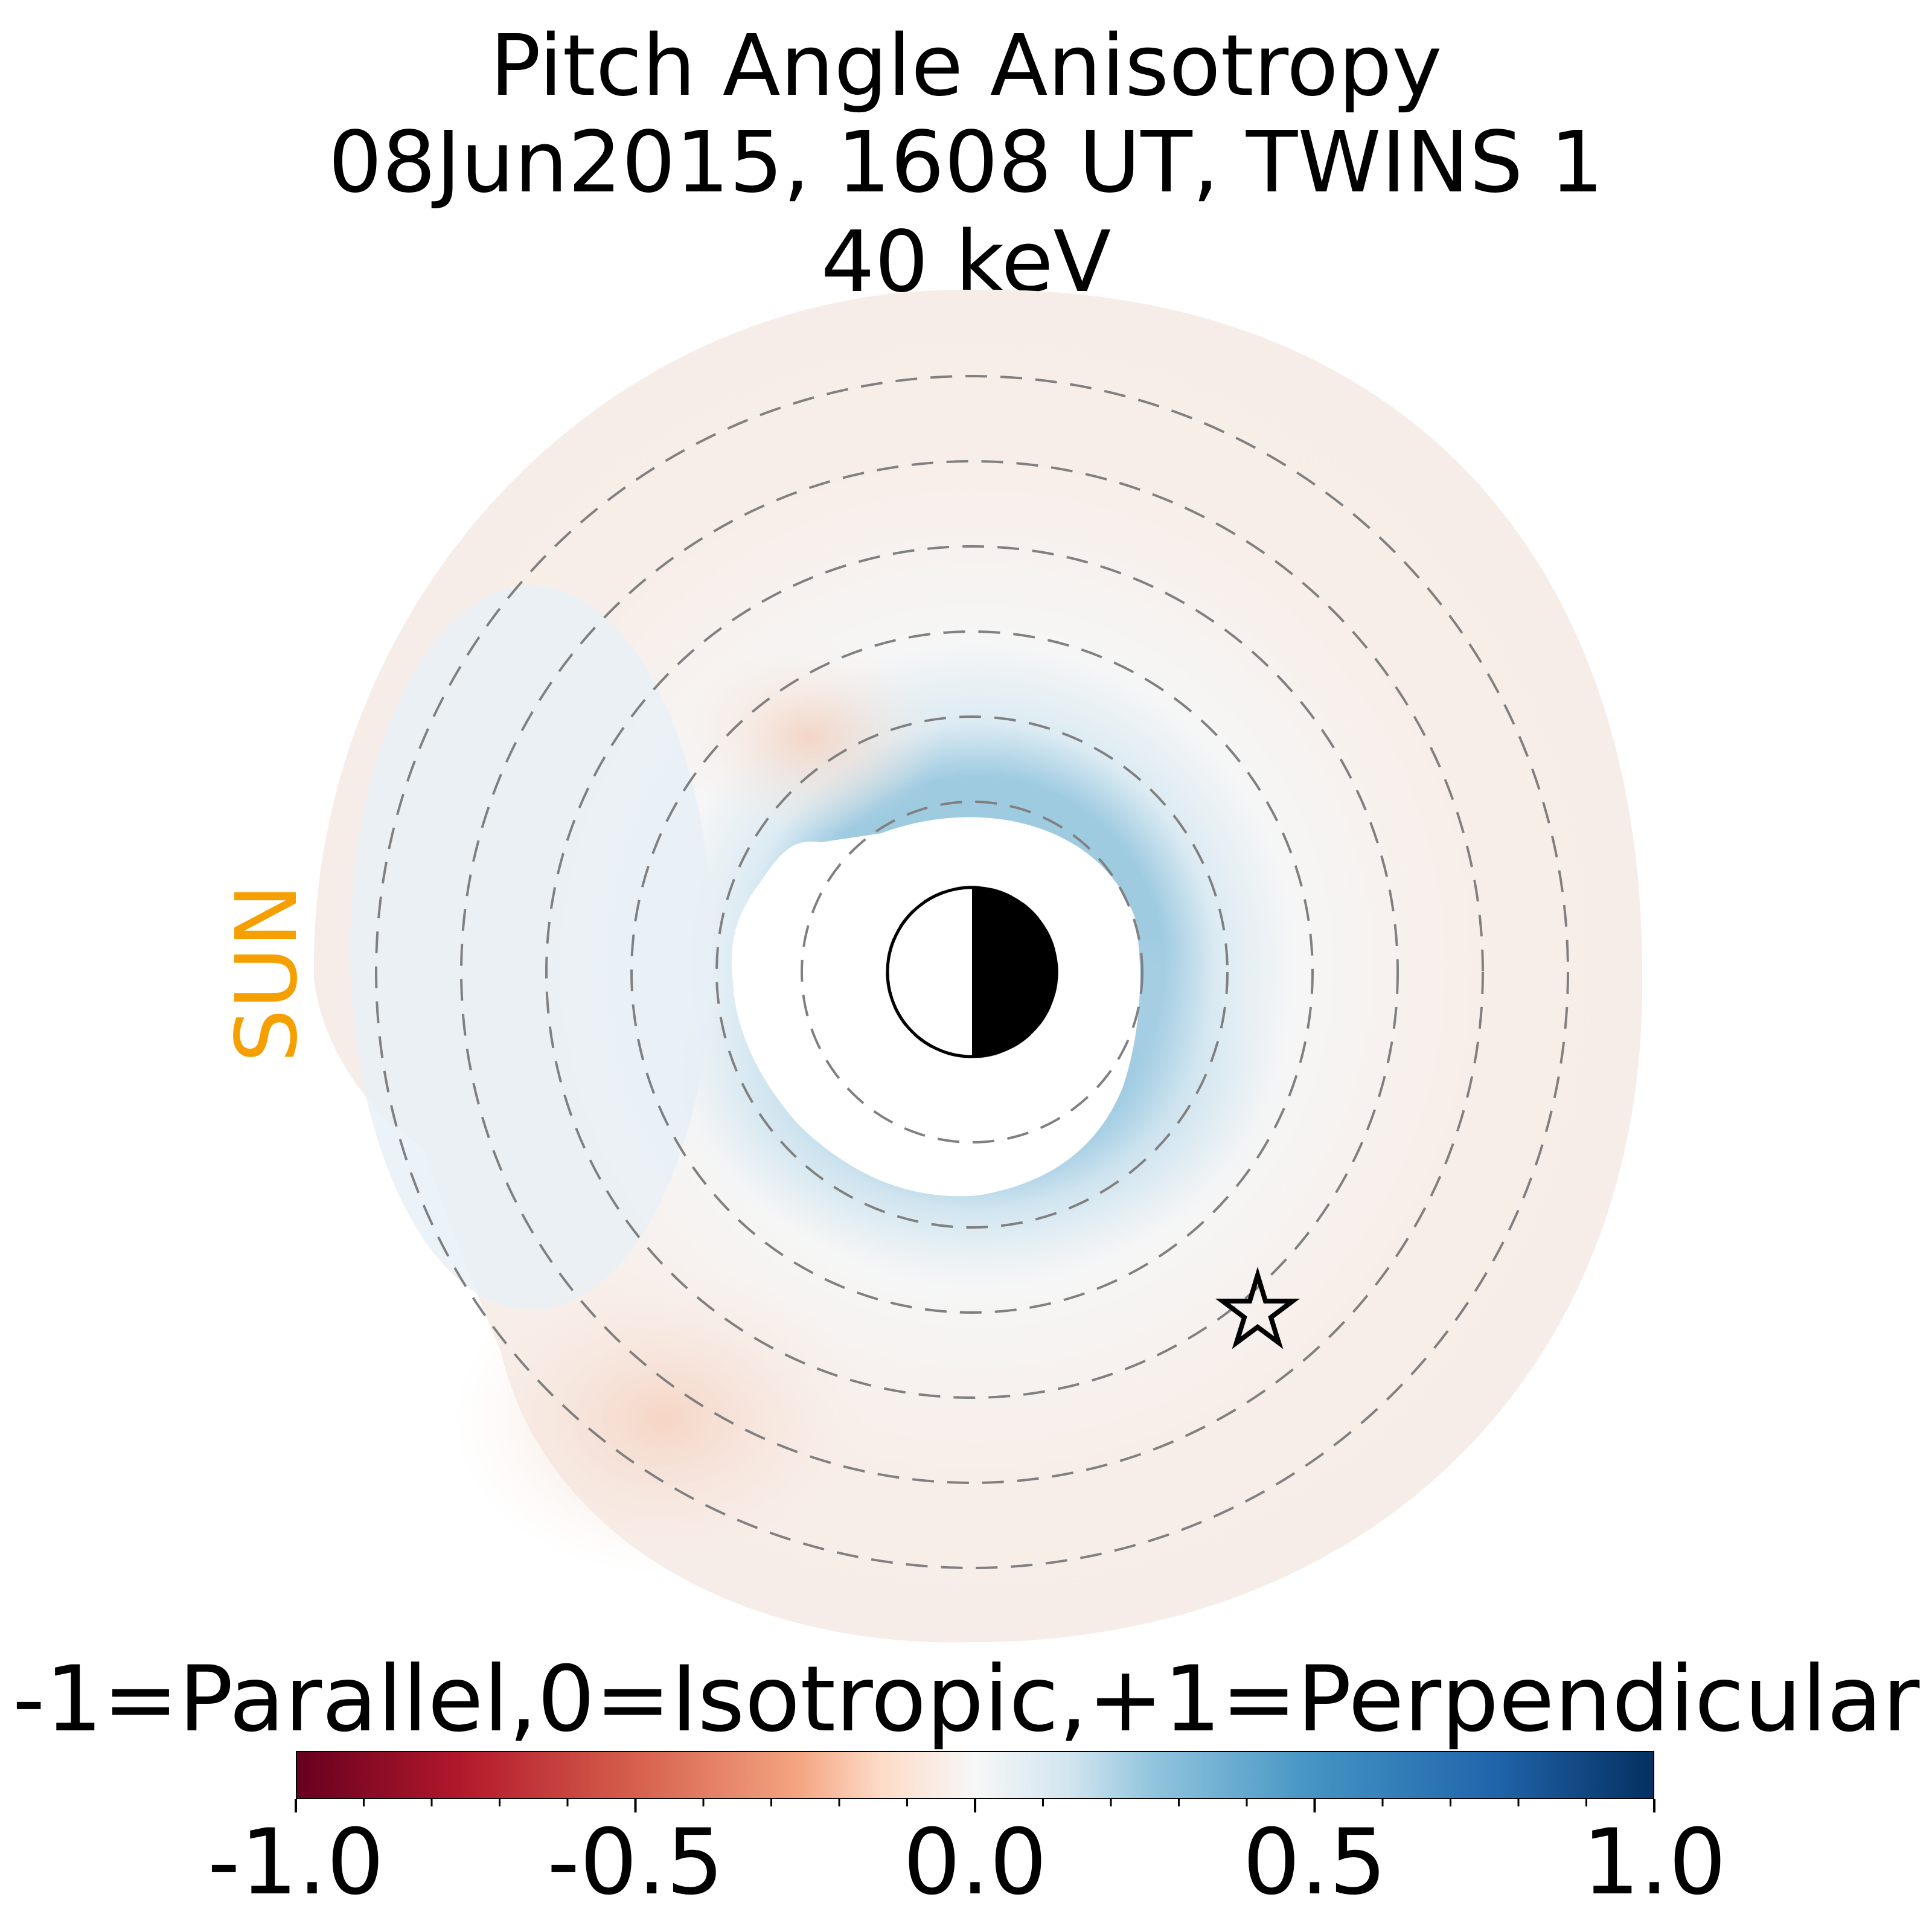  What do you see at coordinates (664, 1419) in the screenshot?
I see `post-midnight-red-patch` at bounding box center [664, 1419].